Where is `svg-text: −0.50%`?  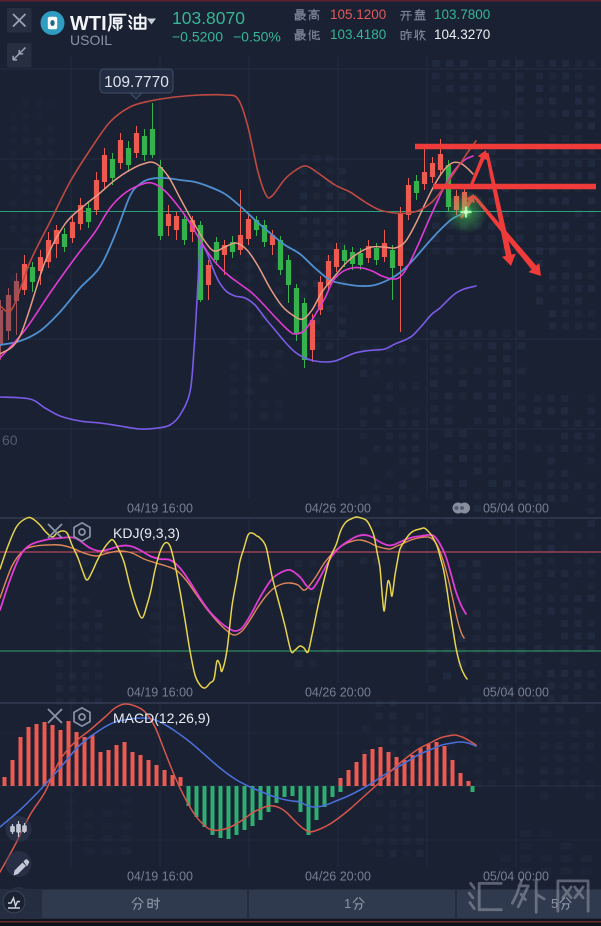 svg-text: −0.50% is located at coordinates (257, 37).